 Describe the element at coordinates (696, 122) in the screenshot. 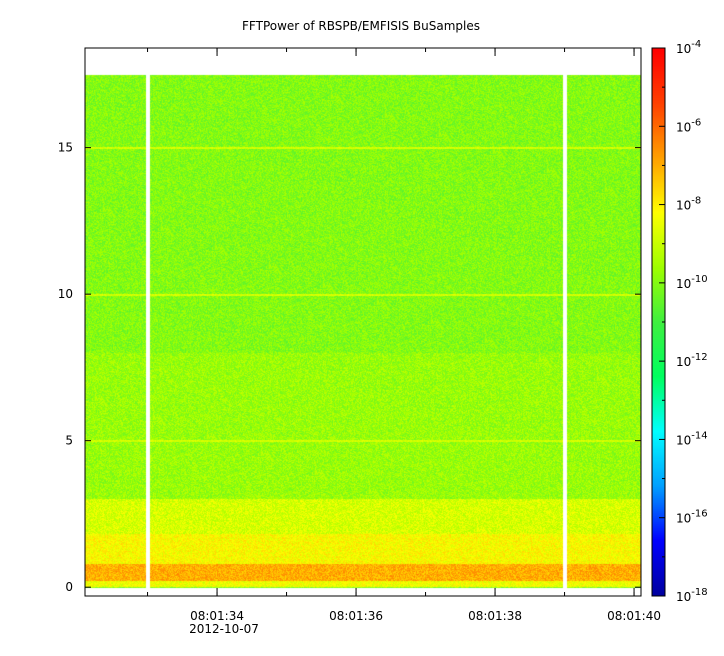

I see `colorbar-tick-exponent: -6` at that location.